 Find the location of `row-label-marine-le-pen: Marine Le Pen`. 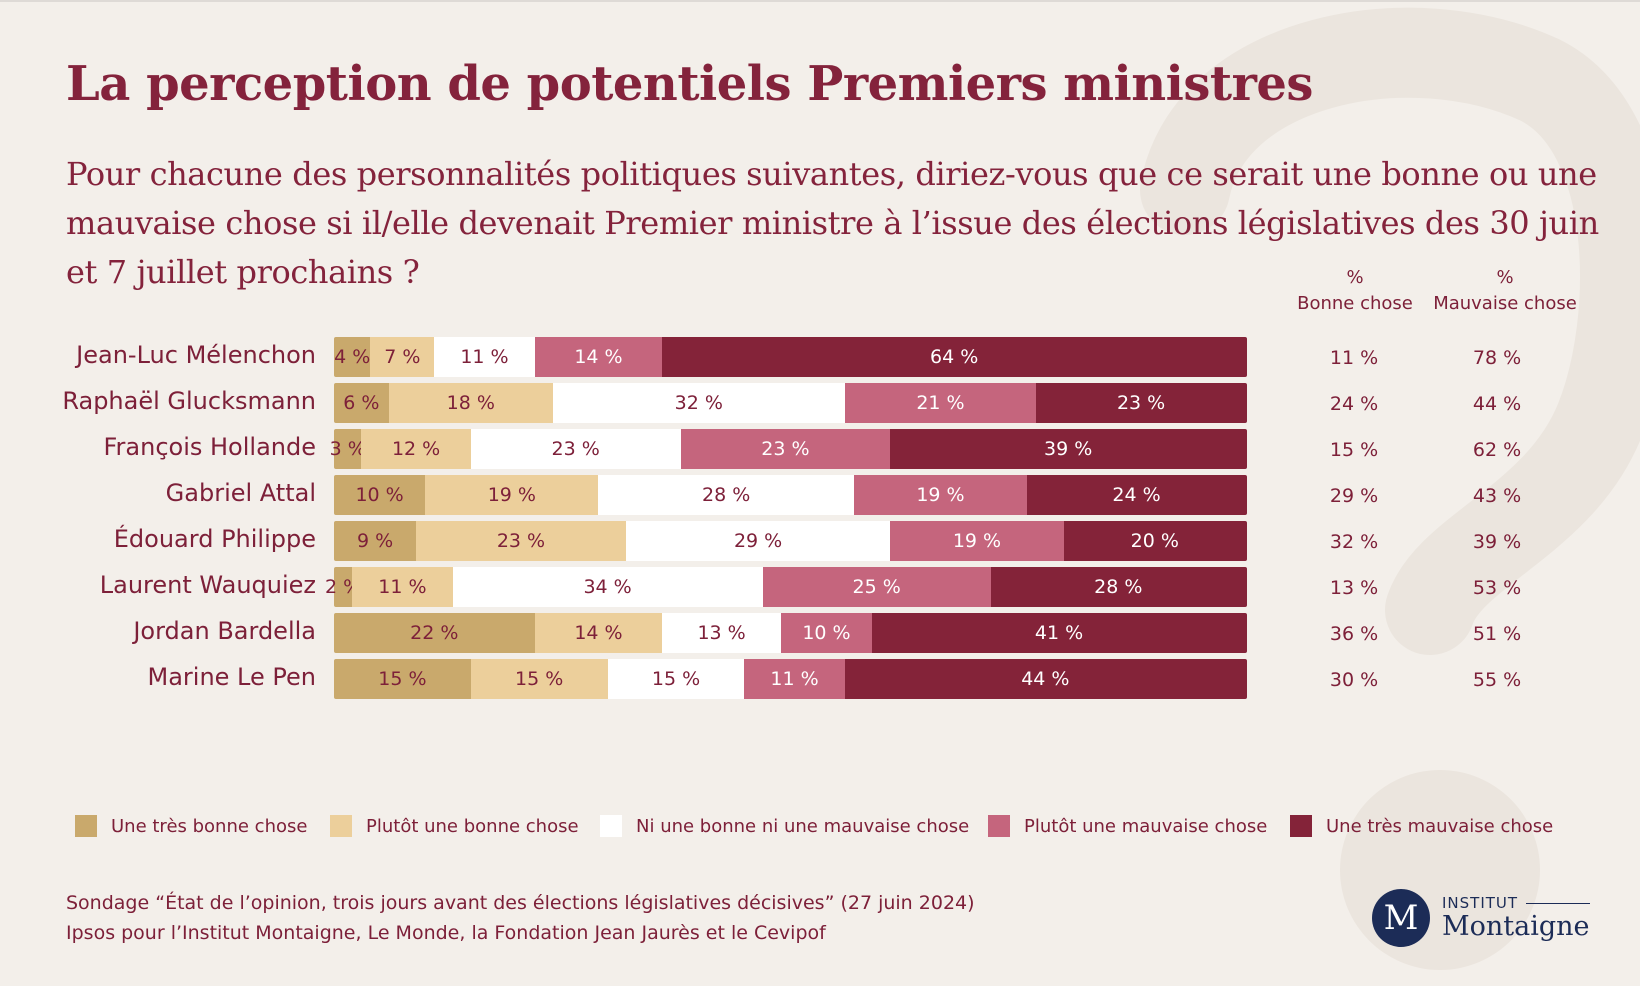

row-label-marine-le-pen: Marine Le Pen is located at coordinates (232, 677).